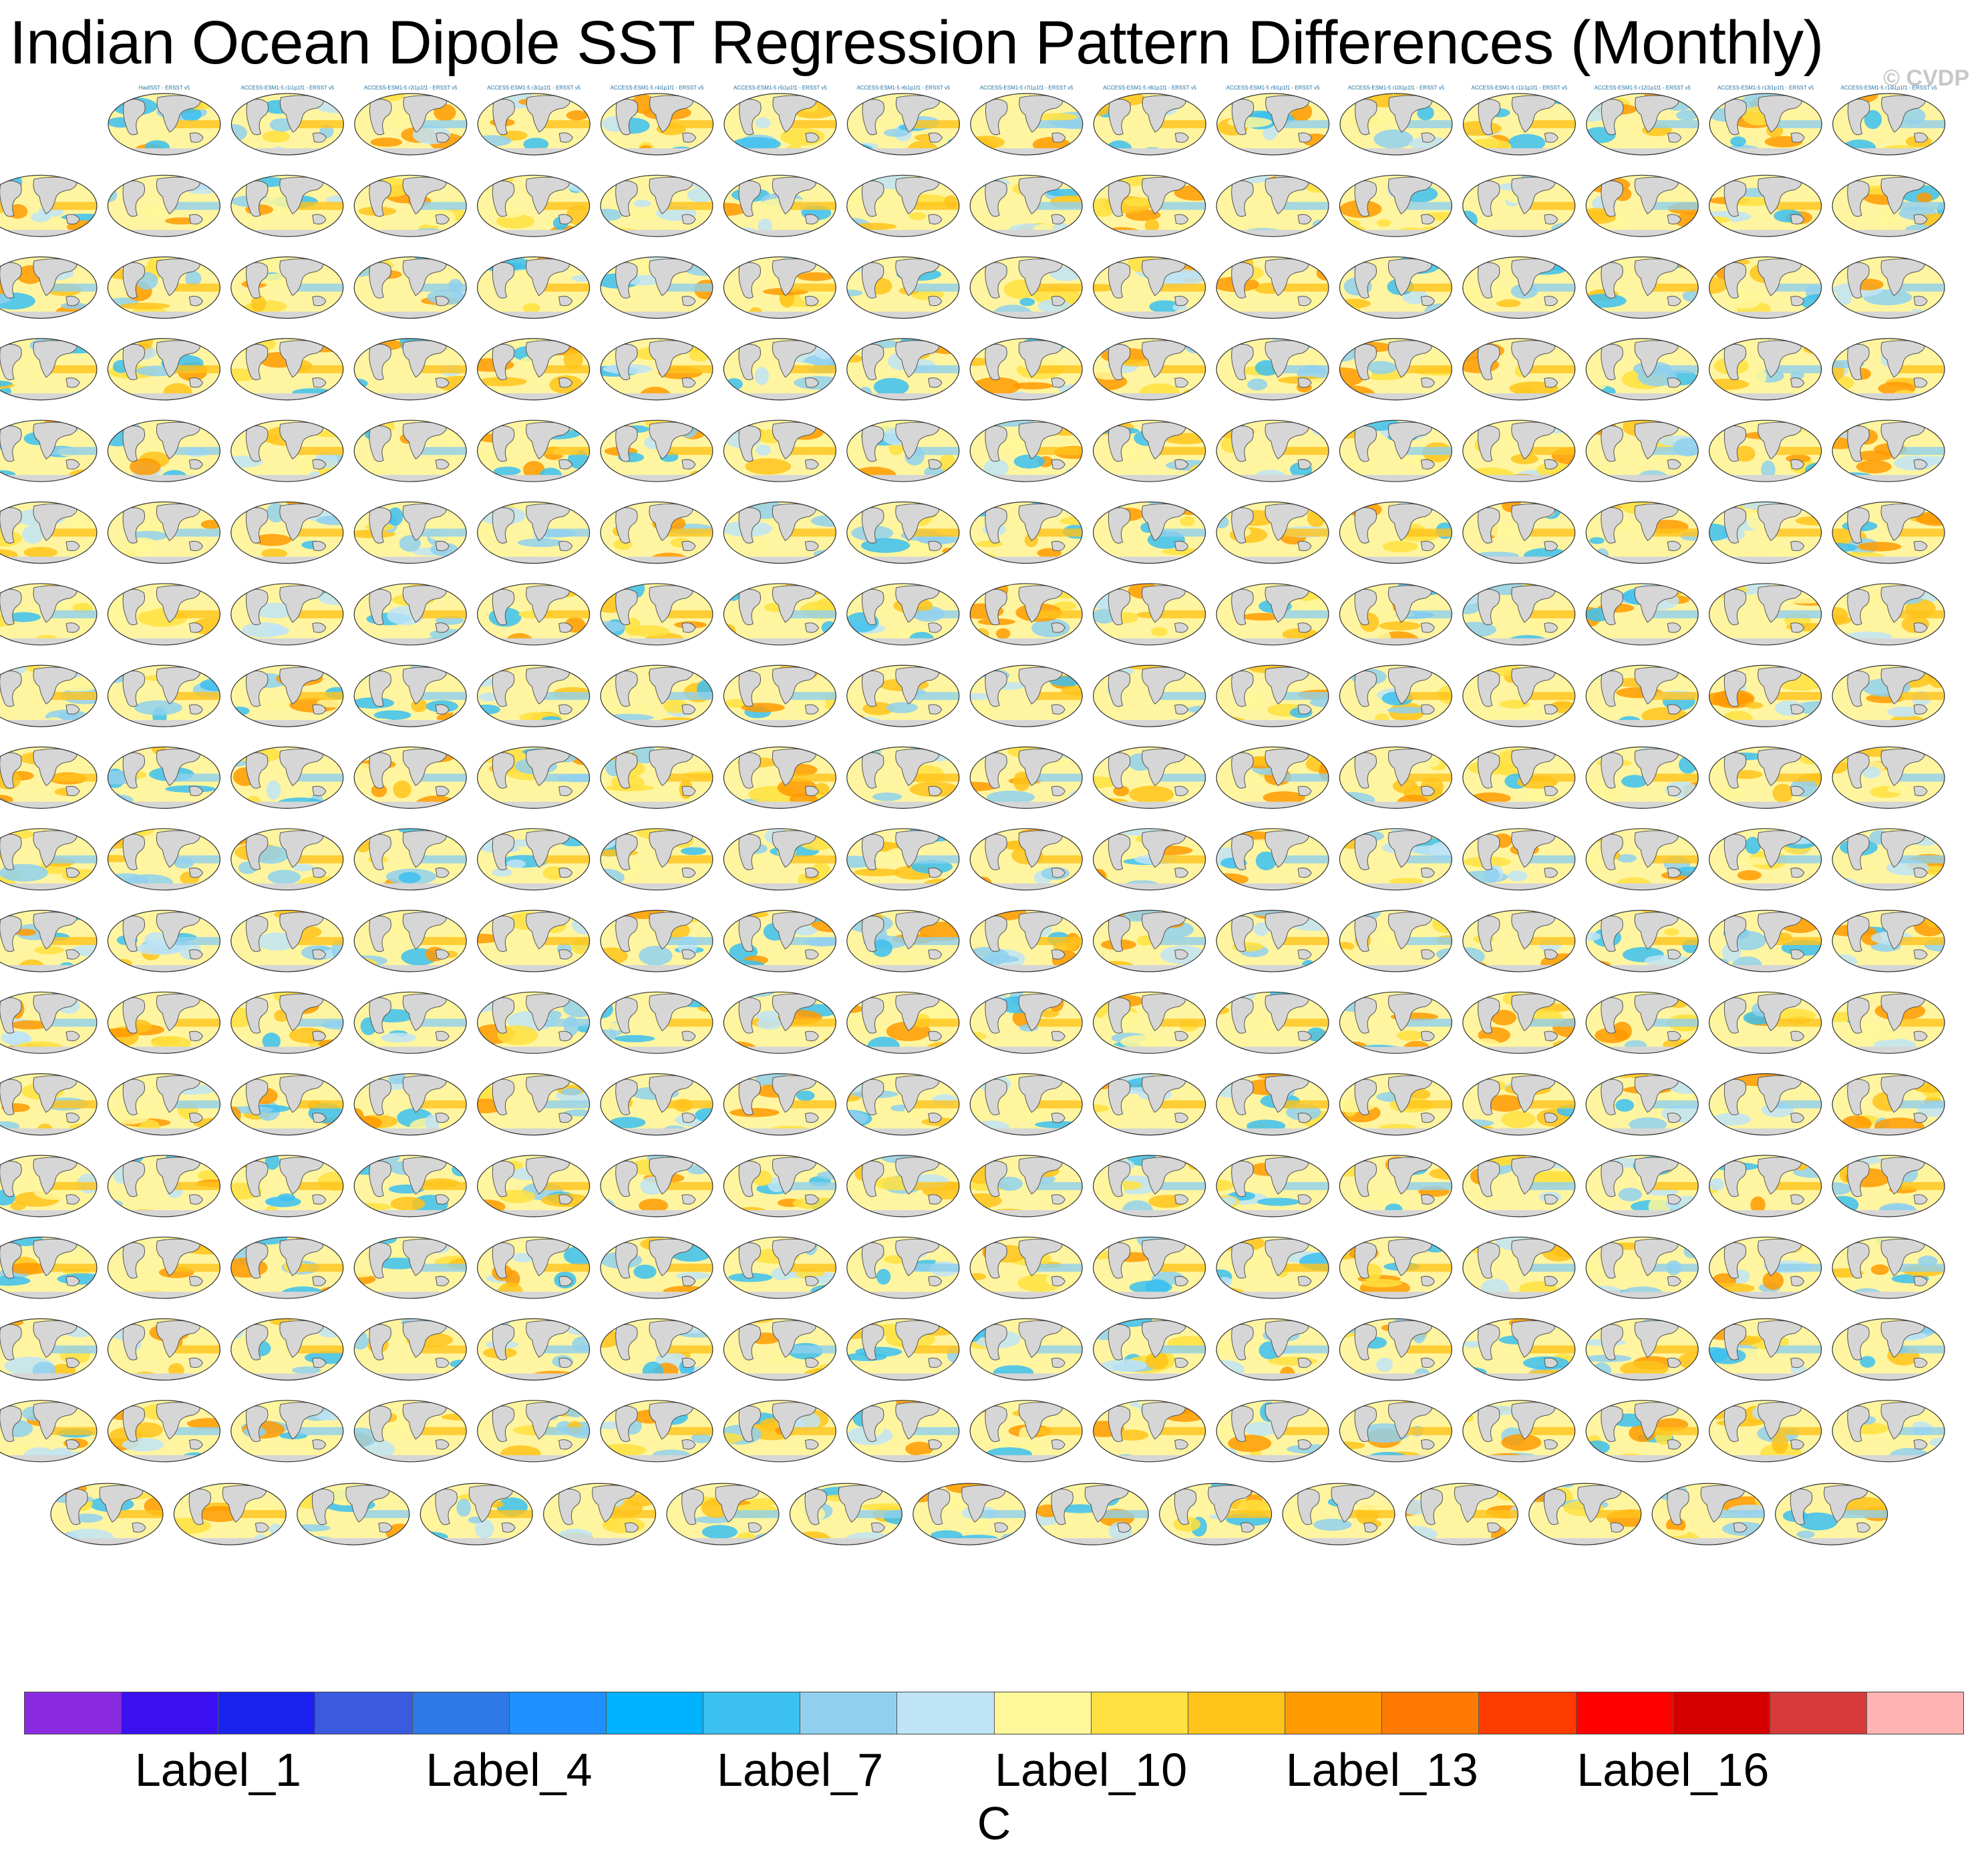 The image size is (1988, 1864). I want to click on map-panel: ACCESS-ESM1-5 r10i1p1f1 - ERSST v5, so click(1396, 120).